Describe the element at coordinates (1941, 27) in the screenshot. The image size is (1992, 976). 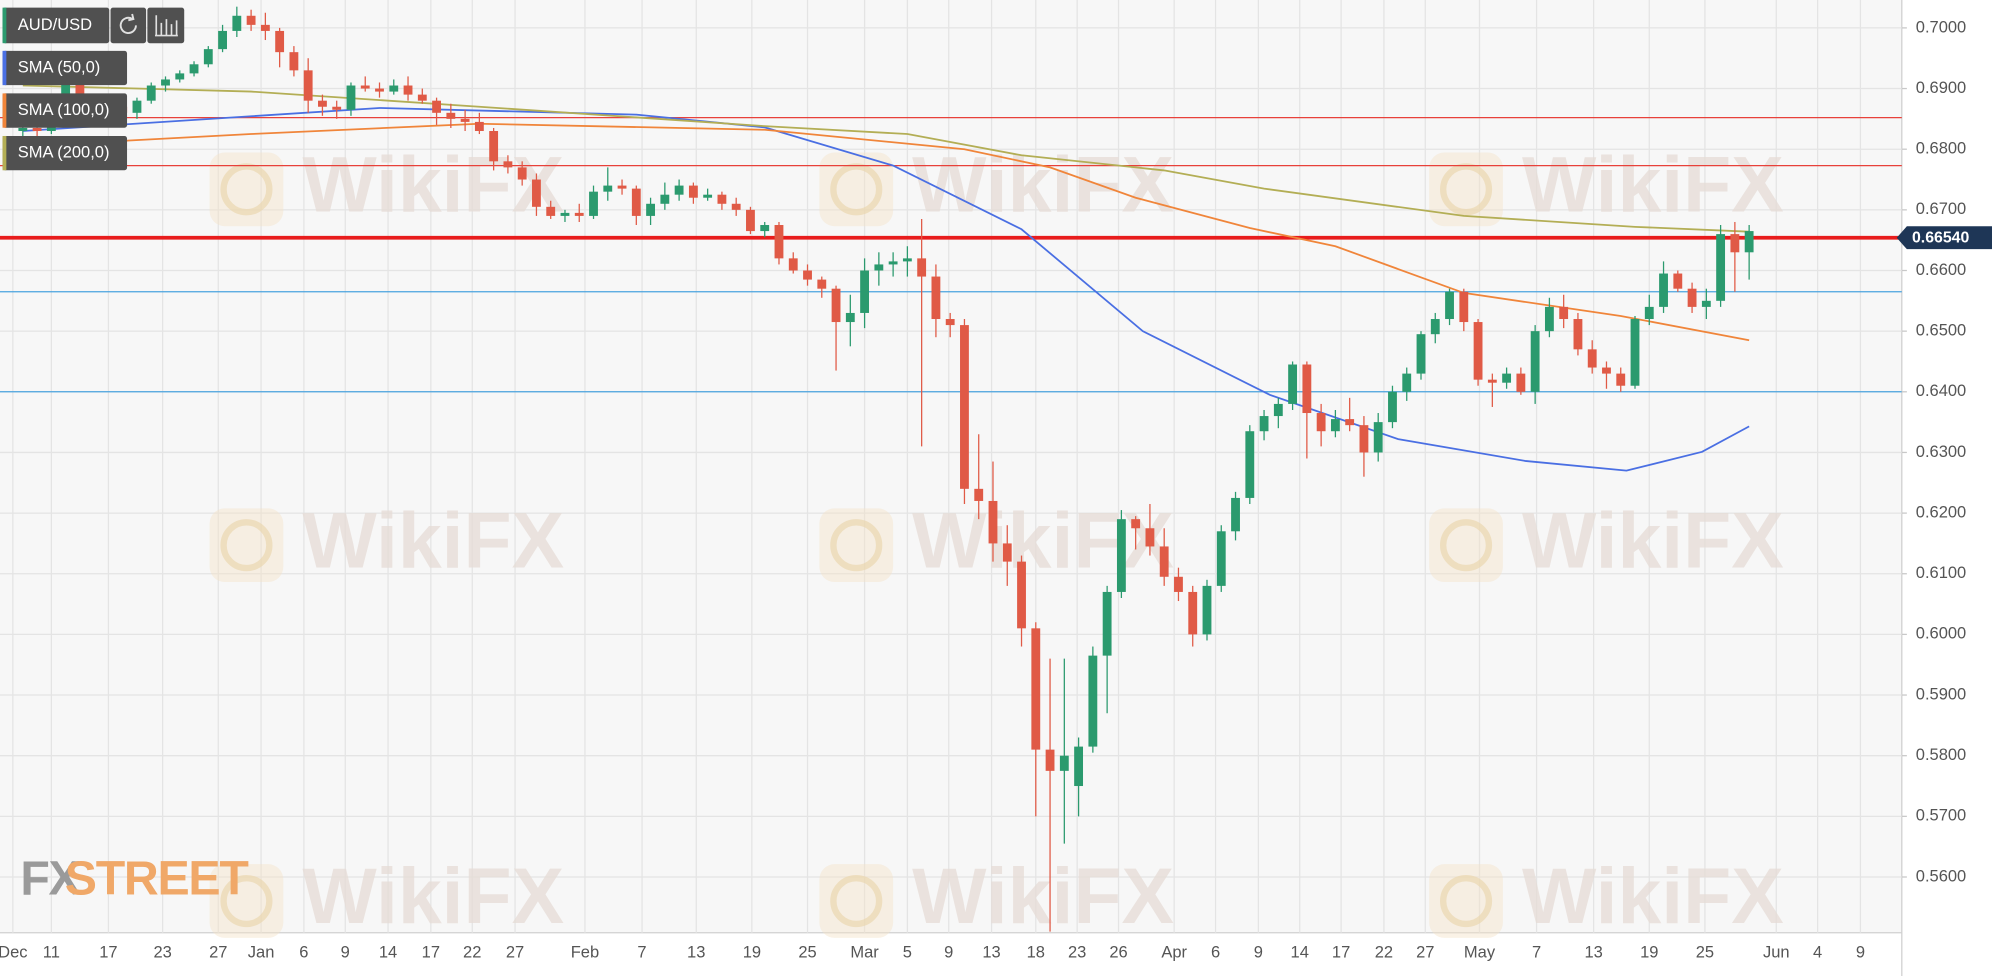
I see `y-tick-label: 0.7000` at that location.